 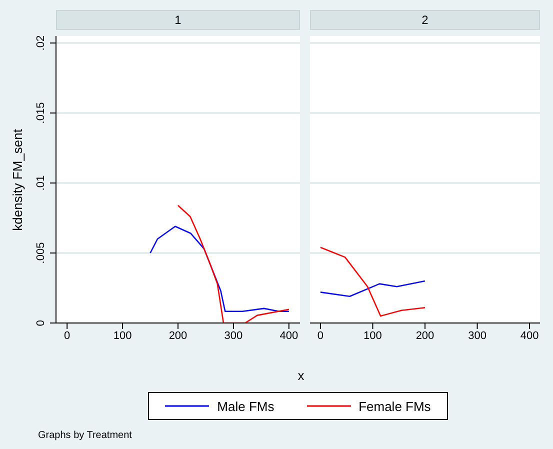 What do you see at coordinates (41, 323) in the screenshot?
I see `y-tick-label: 0` at bounding box center [41, 323].